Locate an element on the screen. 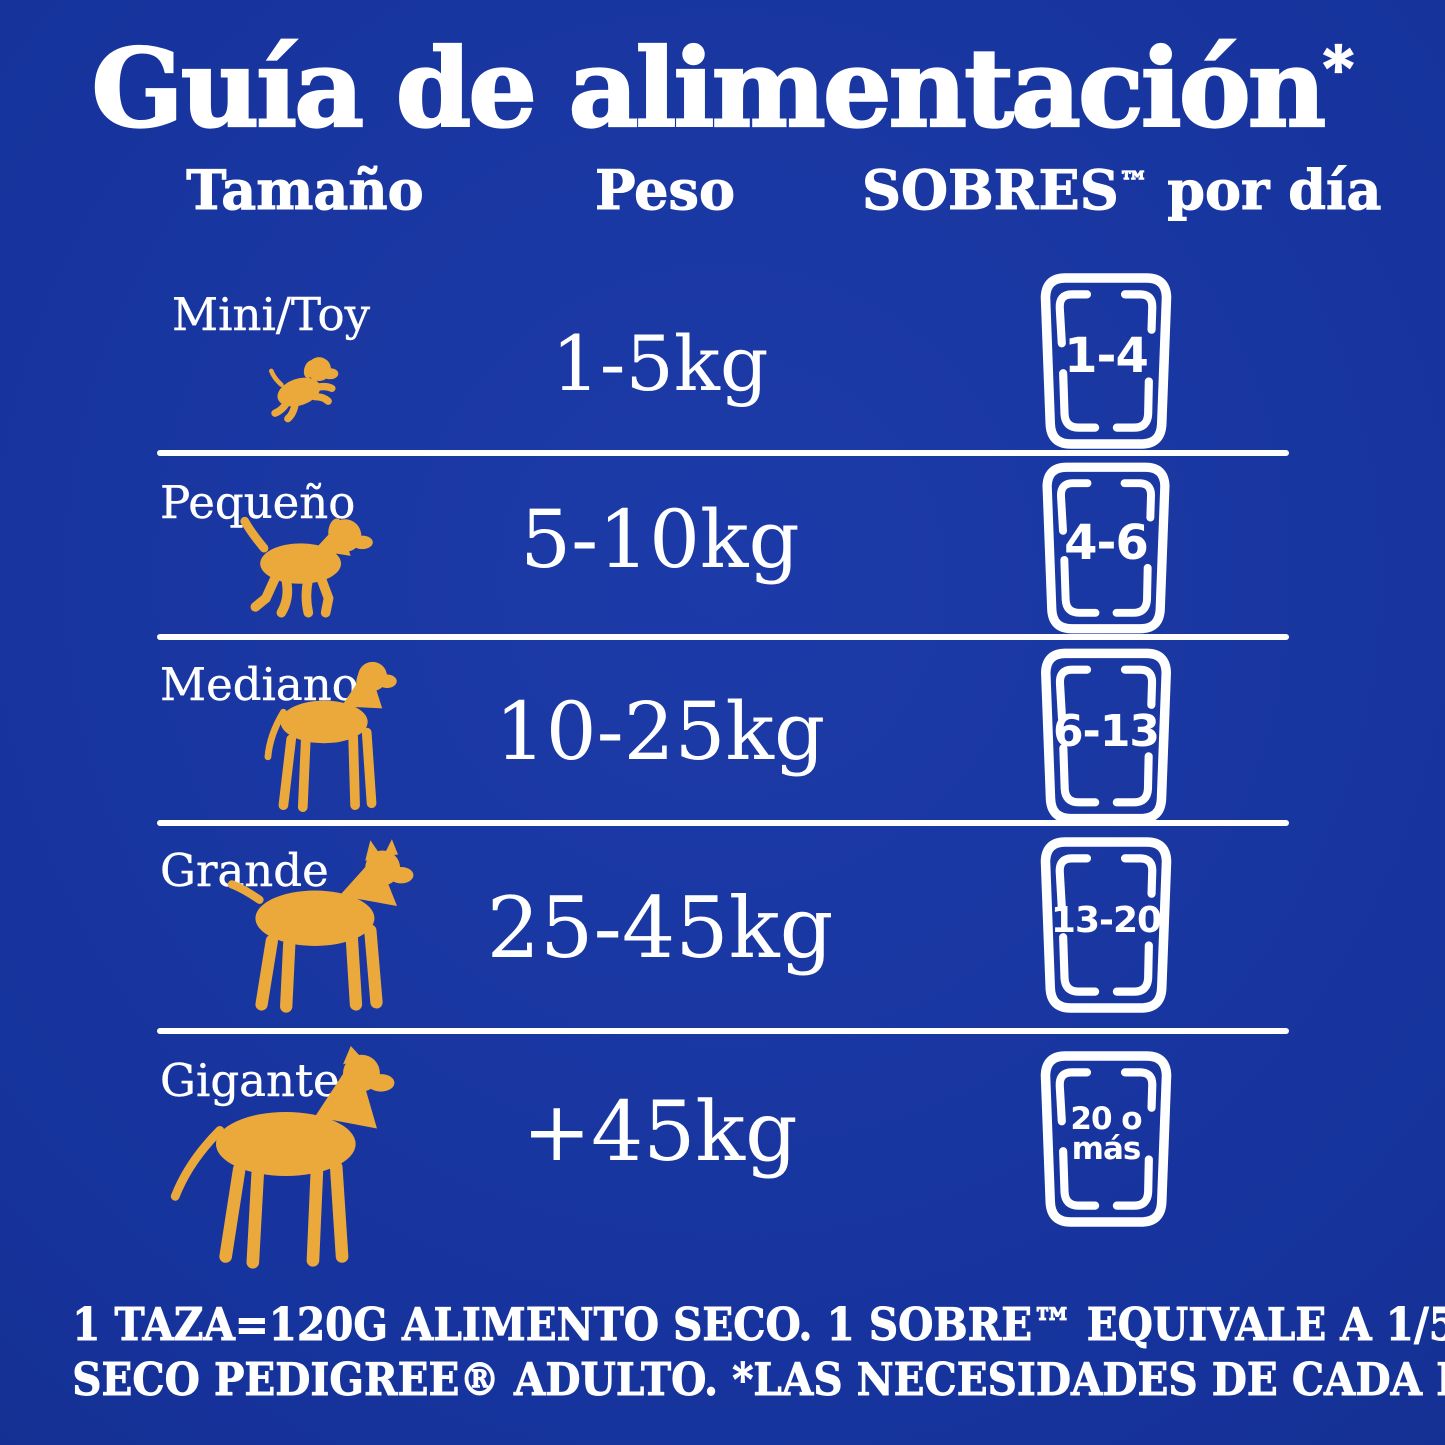 The height and width of the screenshot is (1445, 1445). pouch-count-value: 4-6 is located at coordinates (1106, 548).